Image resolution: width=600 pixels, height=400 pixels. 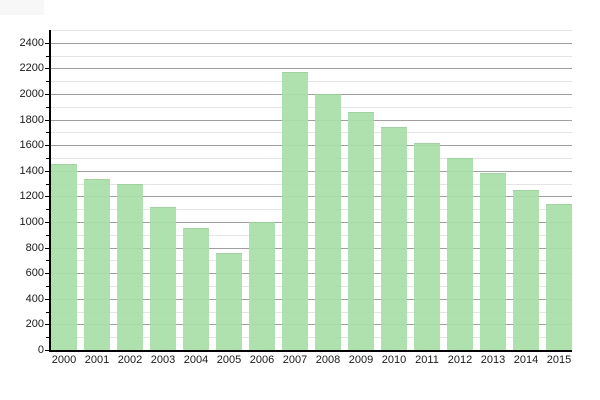 I want to click on bar-2010, so click(x=394, y=238).